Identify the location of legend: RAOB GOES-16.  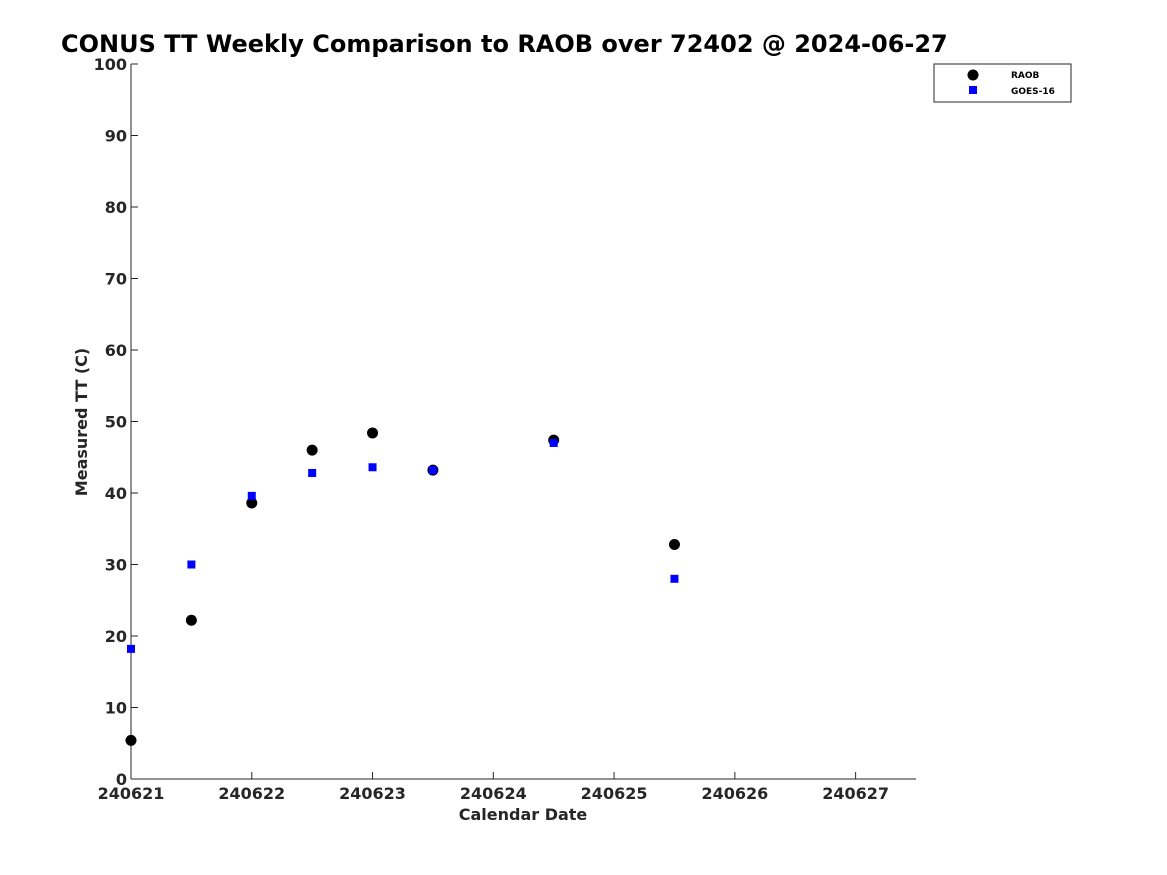
(1002, 83).